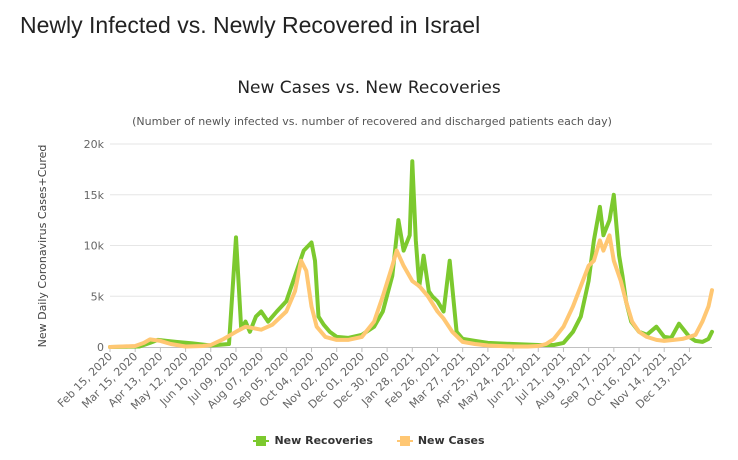 The image size is (738, 460). Describe the element at coordinates (313, 440) in the screenshot. I see `legend-item-recoveries: New Recoveries` at that location.